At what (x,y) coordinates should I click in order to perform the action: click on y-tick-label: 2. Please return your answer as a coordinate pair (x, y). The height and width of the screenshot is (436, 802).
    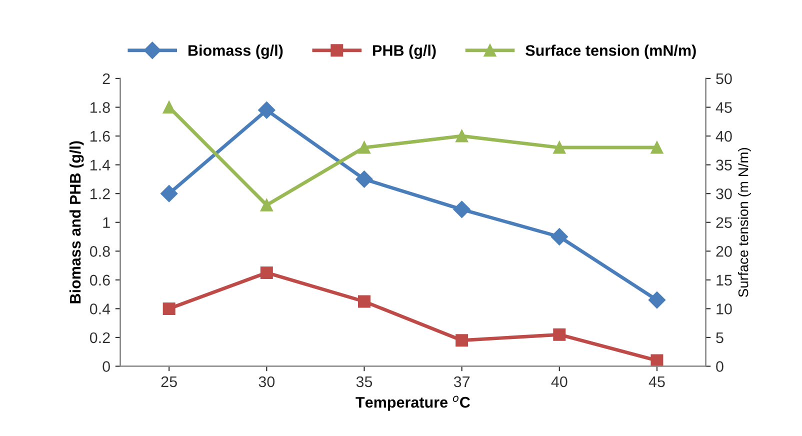
    Looking at the image, I should click on (106, 78).